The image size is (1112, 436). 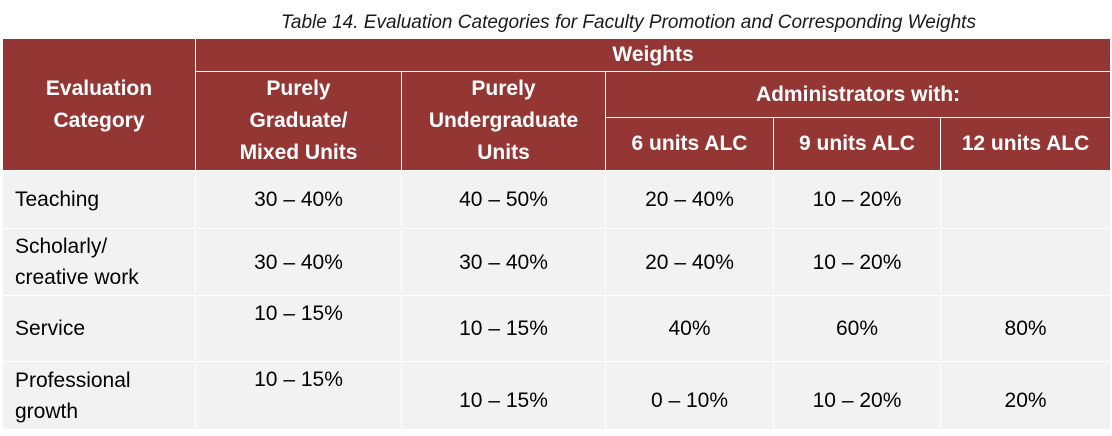 I want to click on alc-6-weight-cell: 40%, so click(x=689, y=328).